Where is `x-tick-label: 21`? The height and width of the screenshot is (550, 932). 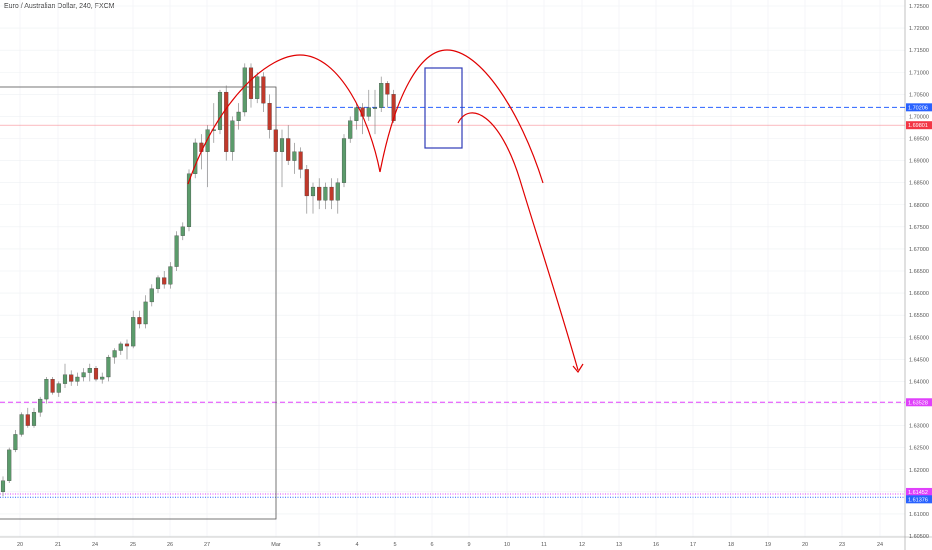
x-tick-label: 21 is located at coordinates (58, 545).